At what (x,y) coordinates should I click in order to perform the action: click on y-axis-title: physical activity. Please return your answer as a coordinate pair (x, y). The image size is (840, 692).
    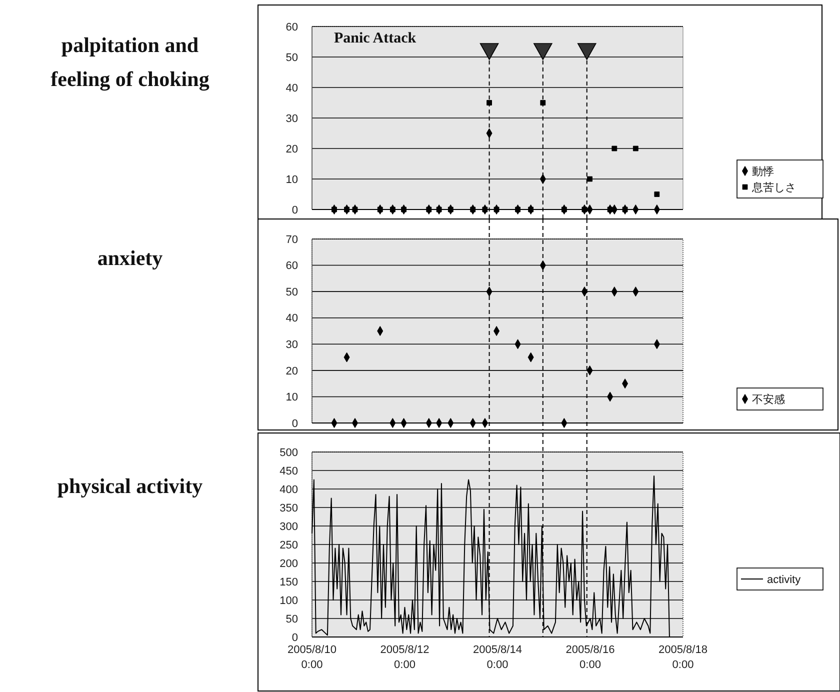
    Looking at the image, I should click on (130, 486).